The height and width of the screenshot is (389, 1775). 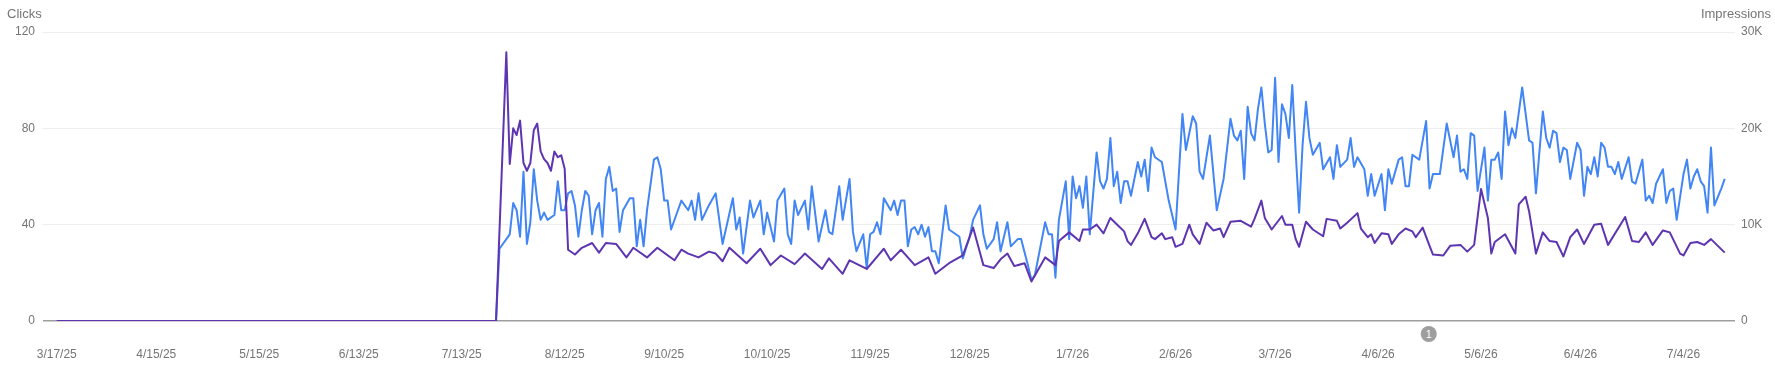 What do you see at coordinates (1481, 353) in the screenshot?
I see `x-tick-label: 5/6/26` at bounding box center [1481, 353].